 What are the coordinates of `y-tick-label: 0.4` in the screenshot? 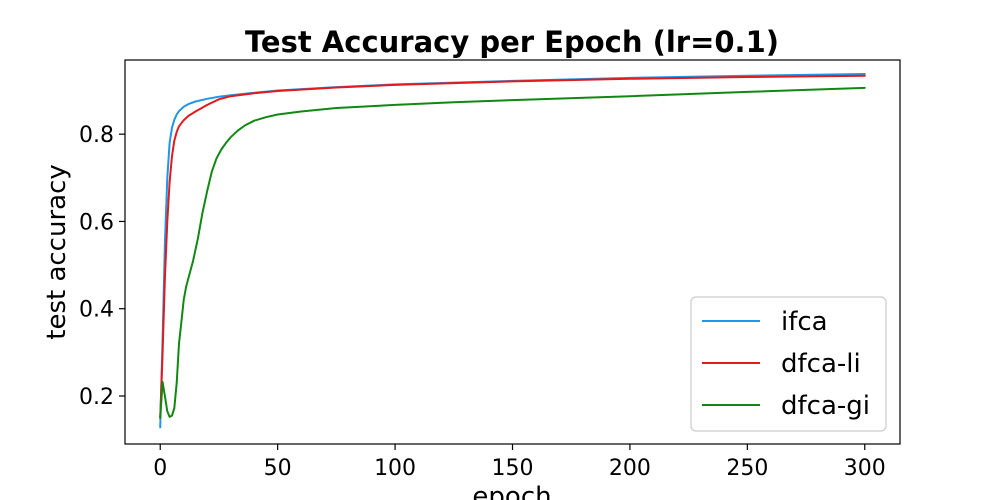 It's located at (96, 310).